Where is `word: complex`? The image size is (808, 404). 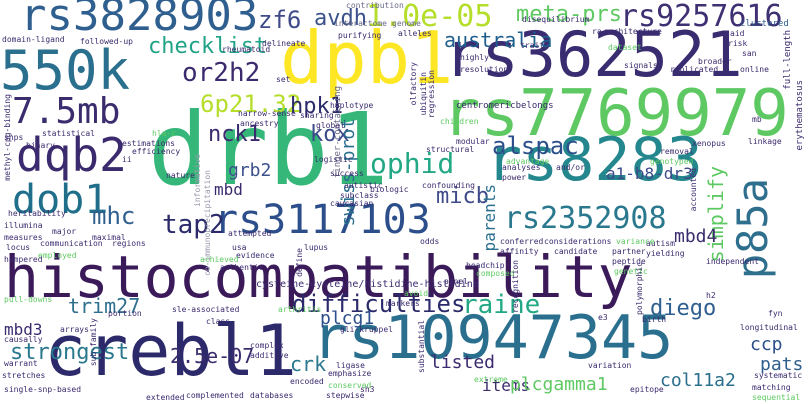 word: complex is located at coordinates (267, 345).